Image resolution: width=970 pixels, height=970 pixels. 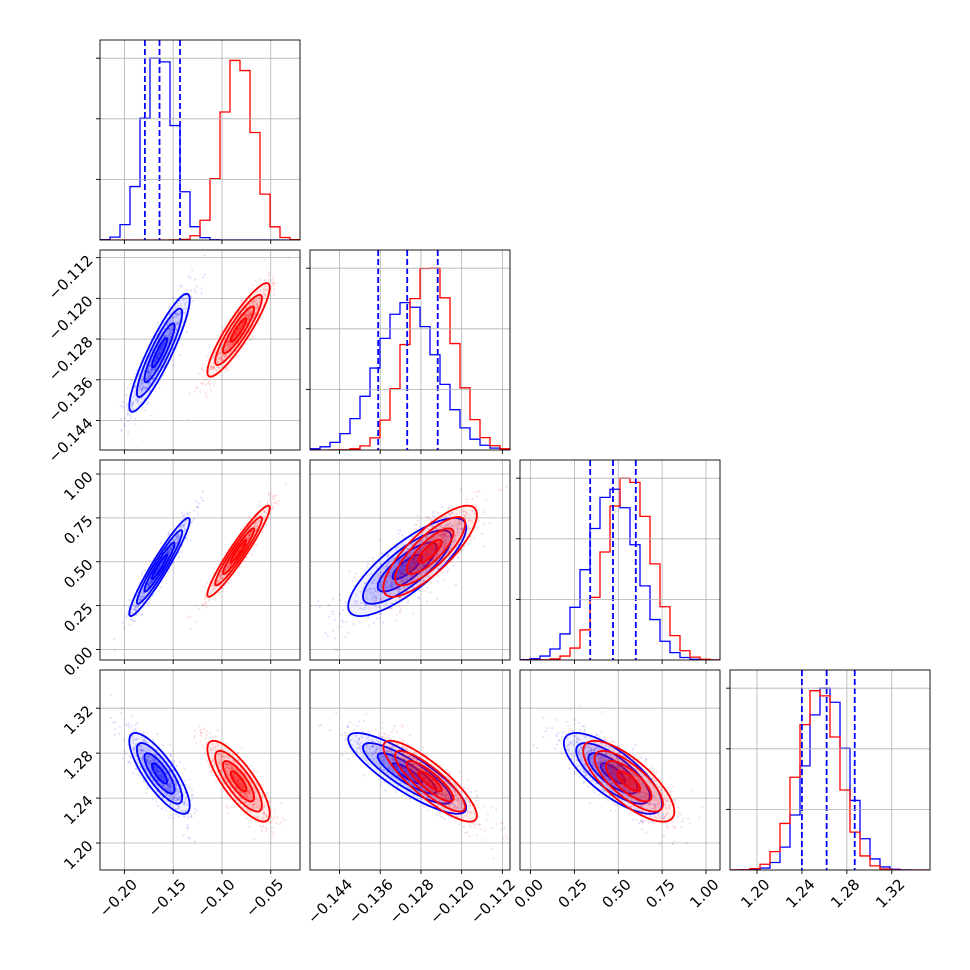 What do you see at coordinates (620, 560) in the screenshot?
I see `panel-frame` at bounding box center [620, 560].